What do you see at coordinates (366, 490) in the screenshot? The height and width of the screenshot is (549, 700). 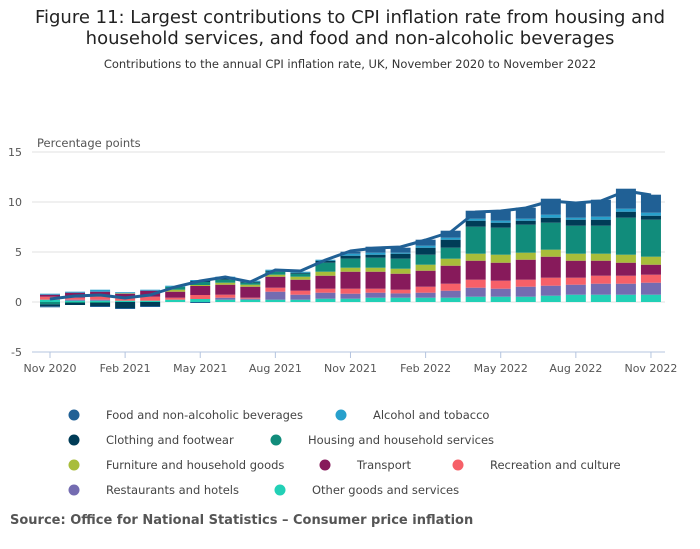 I see `legend-item: Other goods and services` at bounding box center [366, 490].